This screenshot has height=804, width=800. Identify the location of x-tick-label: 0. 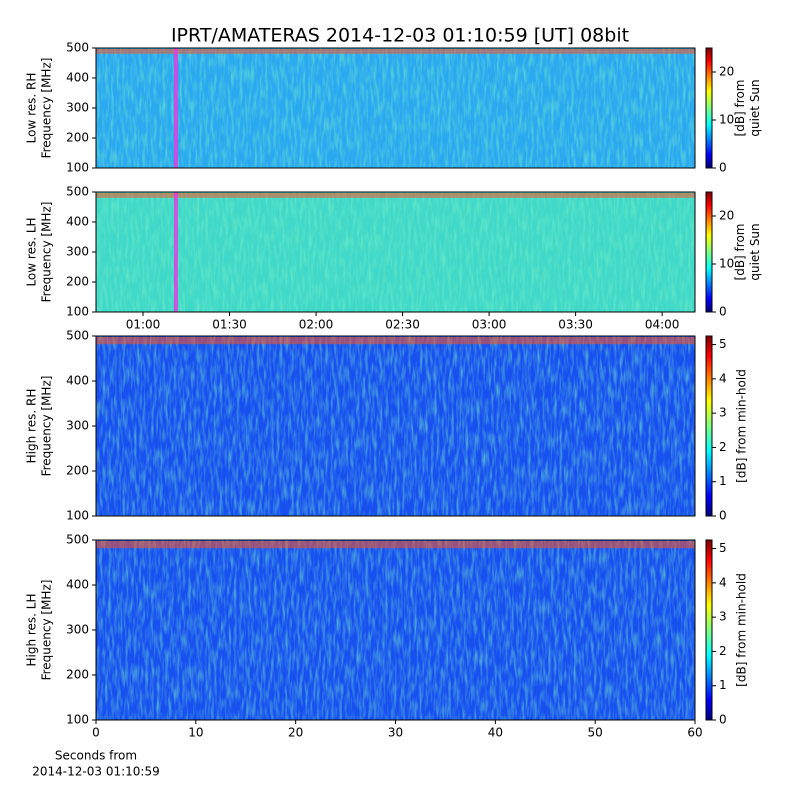
(96, 733).